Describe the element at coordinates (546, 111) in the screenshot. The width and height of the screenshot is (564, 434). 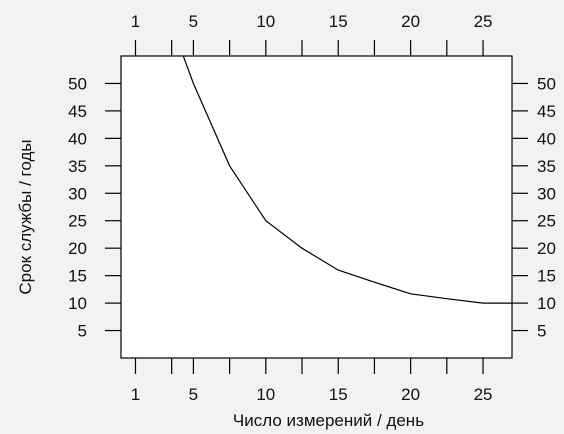
I see `y-tick-label-right: 45` at that location.